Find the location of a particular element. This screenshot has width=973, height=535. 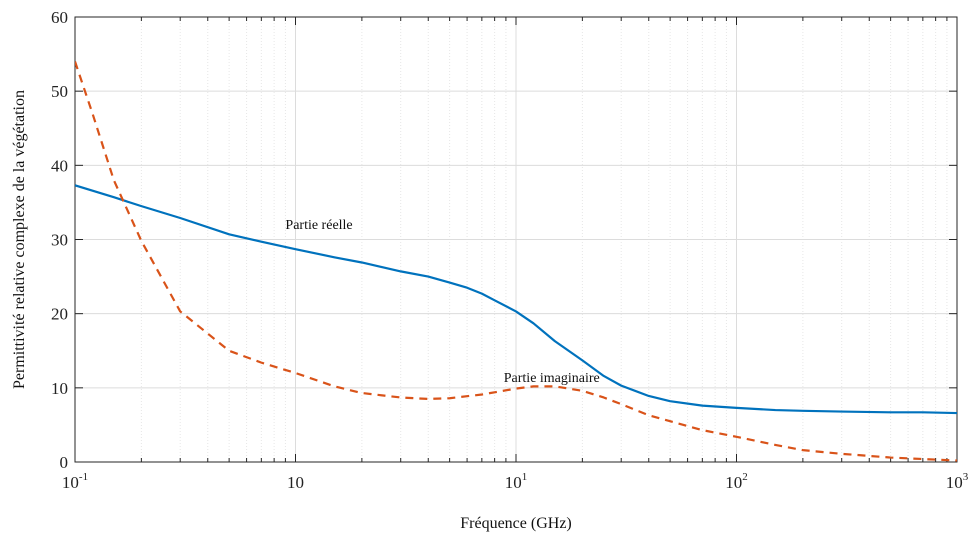

y-tick-label: 60 is located at coordinates (59, 17).